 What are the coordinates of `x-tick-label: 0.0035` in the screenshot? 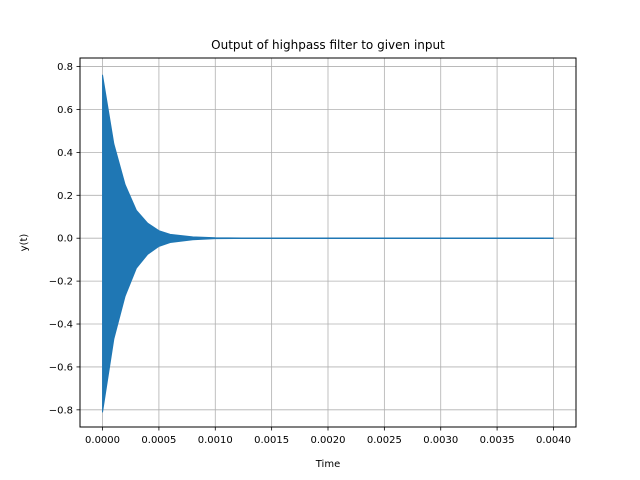 It's located at (497, 440).